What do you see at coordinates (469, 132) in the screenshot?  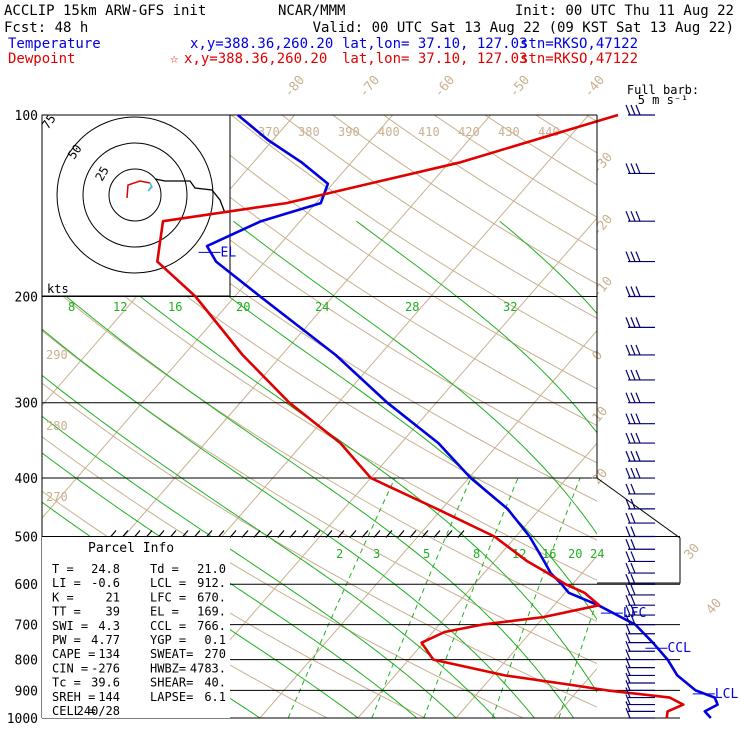 I see `isentrope-label: 420` at bounding box center [469, 132].